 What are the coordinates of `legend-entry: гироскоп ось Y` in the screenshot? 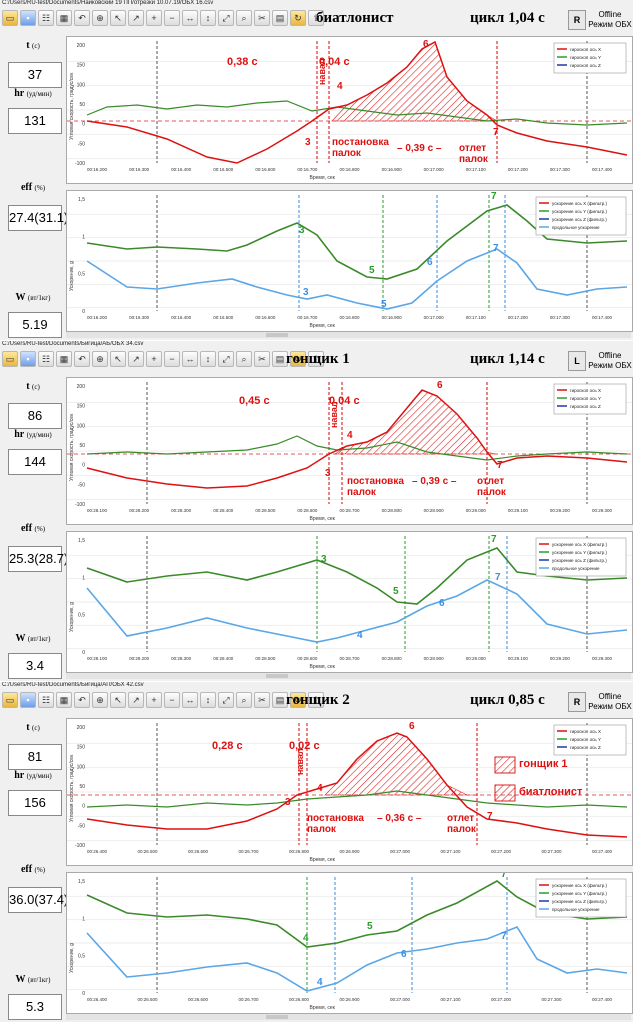 It's located at (585, 398).